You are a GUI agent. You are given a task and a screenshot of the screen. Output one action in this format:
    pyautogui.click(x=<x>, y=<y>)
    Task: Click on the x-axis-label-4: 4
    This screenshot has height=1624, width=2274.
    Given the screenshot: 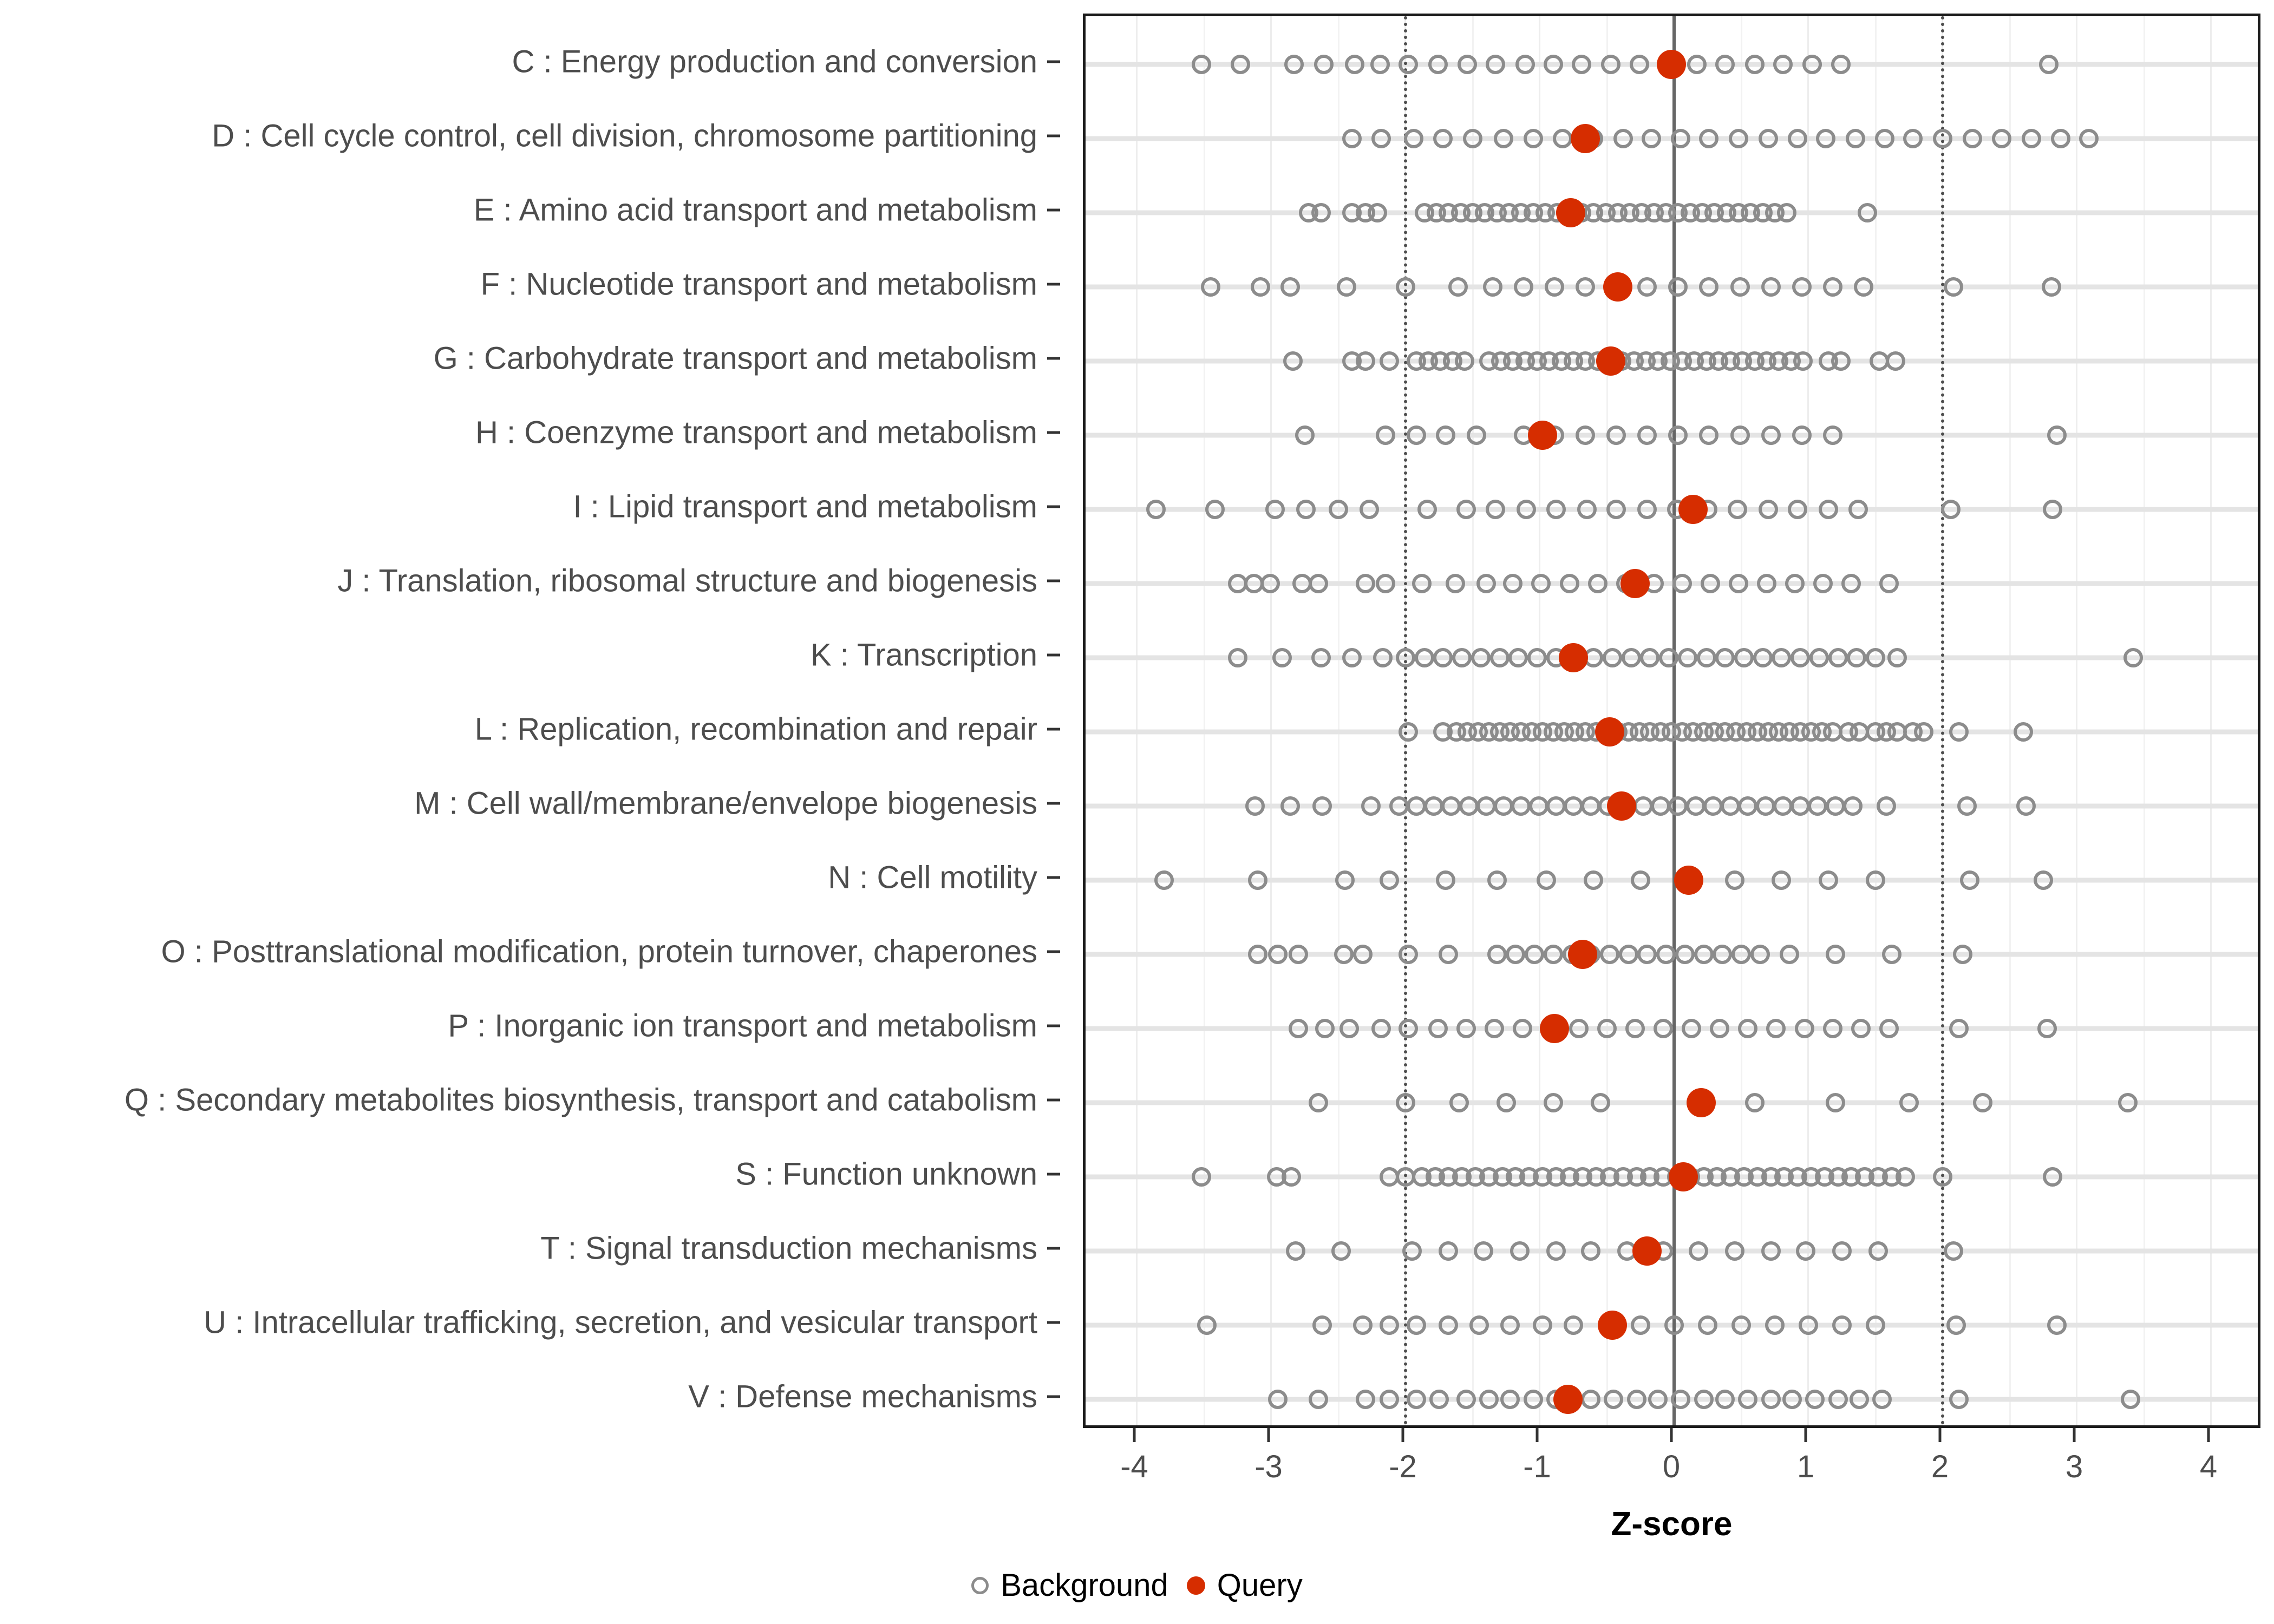 What is the action you would take?
    pyautogui.click(x=2208, y=1466)
    